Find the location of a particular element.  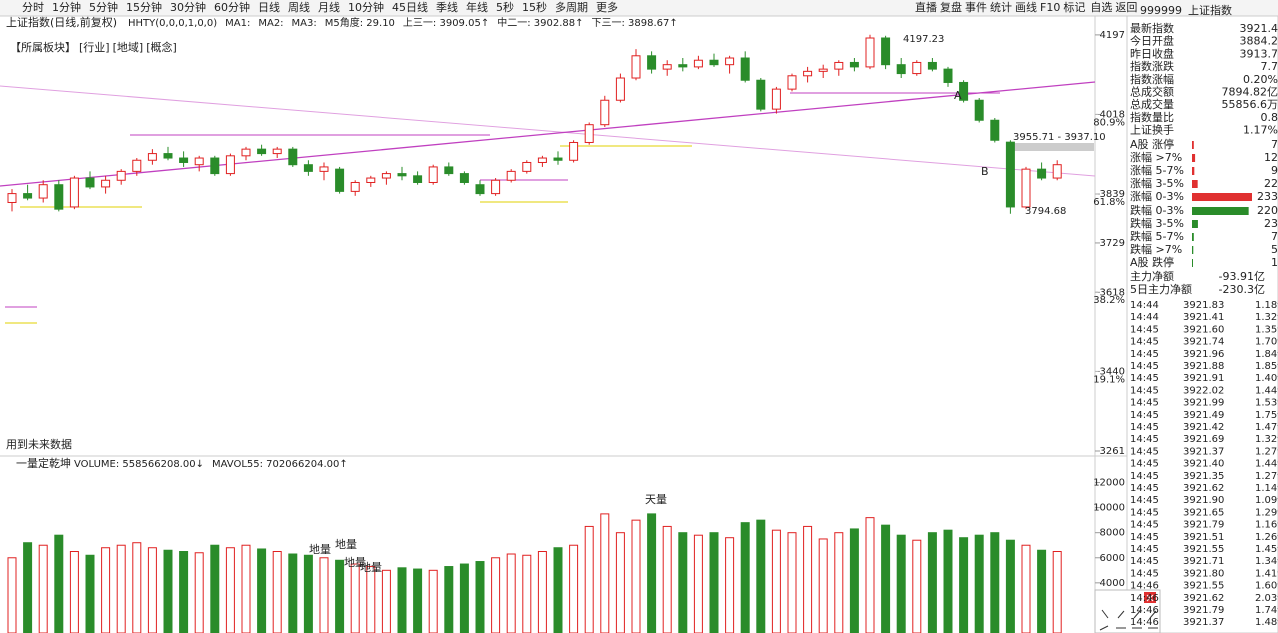

period-tab: 季线 is located at coordinates (447, 7).